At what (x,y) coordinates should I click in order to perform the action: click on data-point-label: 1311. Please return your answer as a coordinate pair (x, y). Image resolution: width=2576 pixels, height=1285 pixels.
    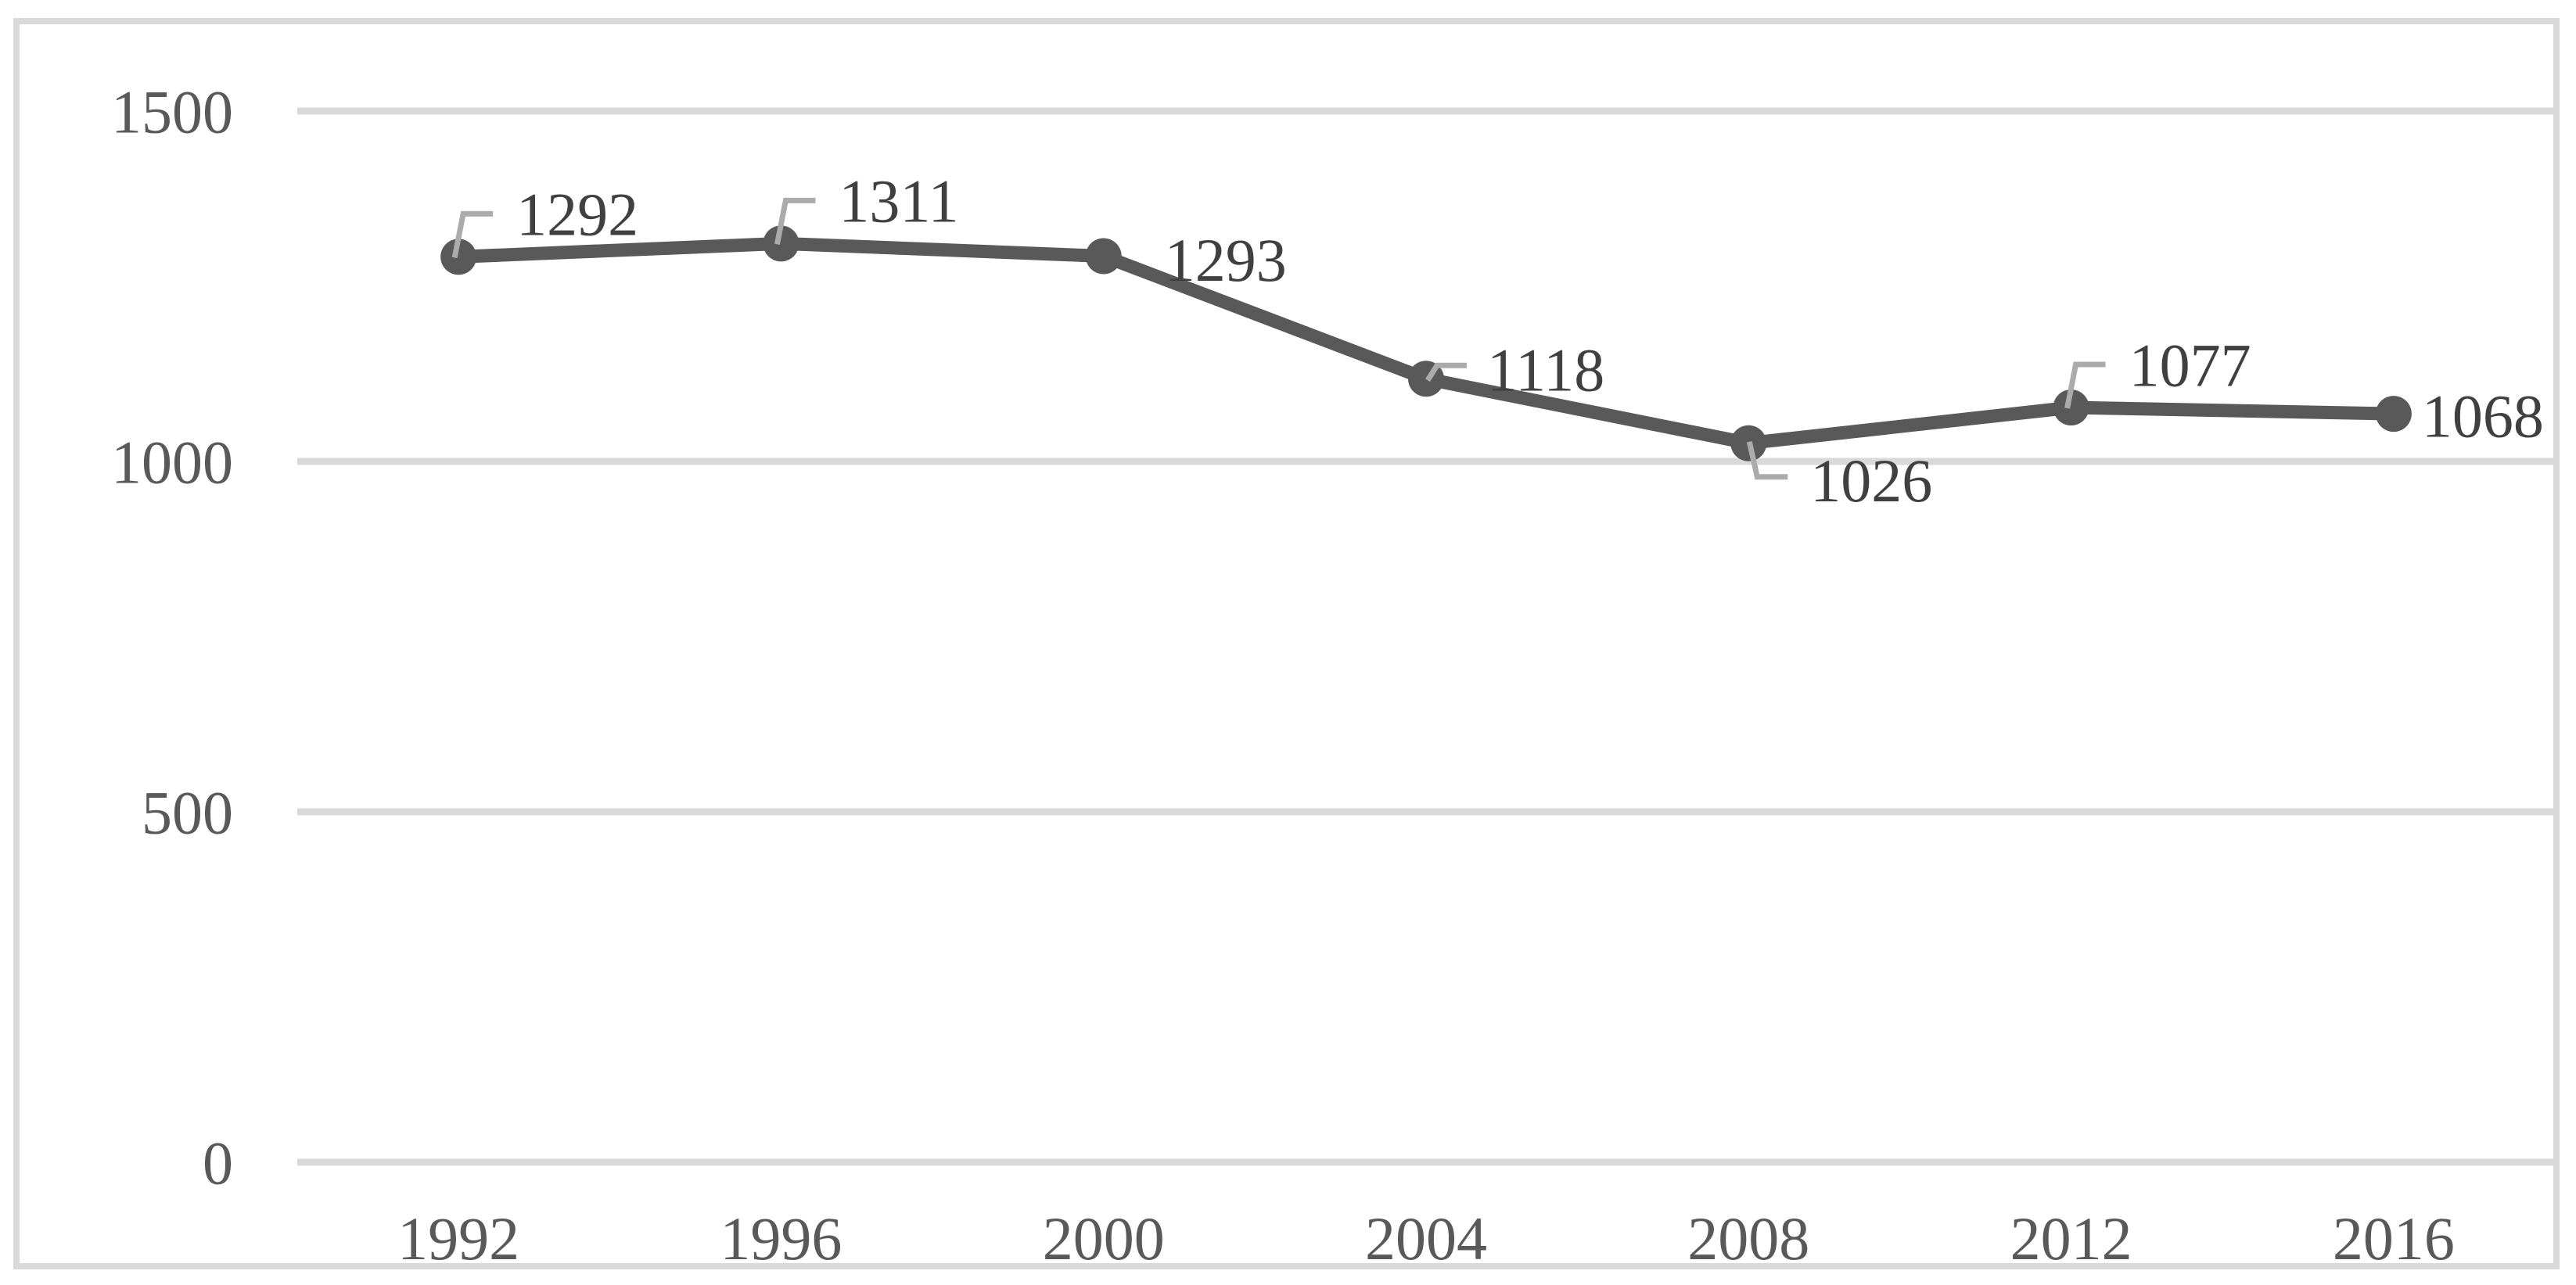
    Looking at the image, I should click on (898, 201).